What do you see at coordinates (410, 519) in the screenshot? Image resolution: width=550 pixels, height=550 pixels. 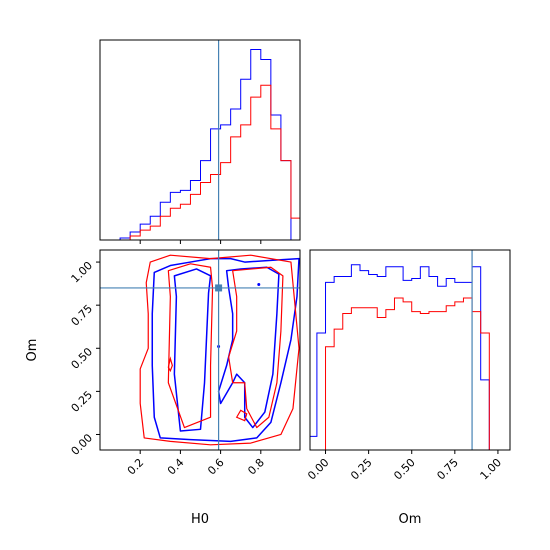 I see `x-axis-label-om: Om` at bounding box center [410, 519].